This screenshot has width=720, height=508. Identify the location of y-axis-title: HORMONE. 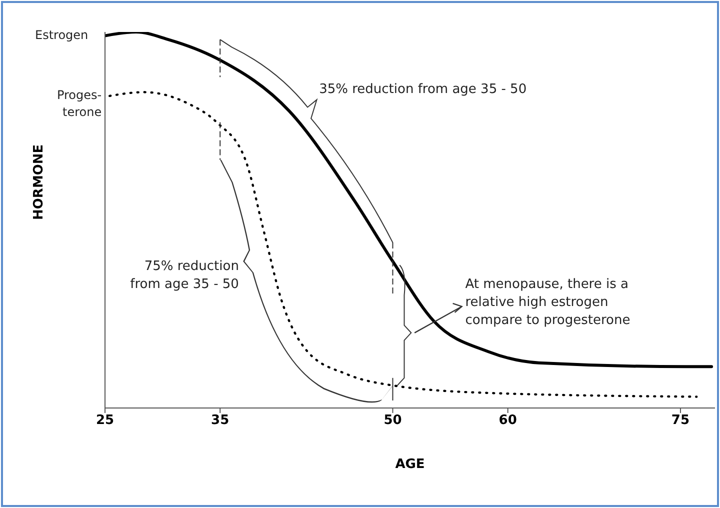
(39, 182).